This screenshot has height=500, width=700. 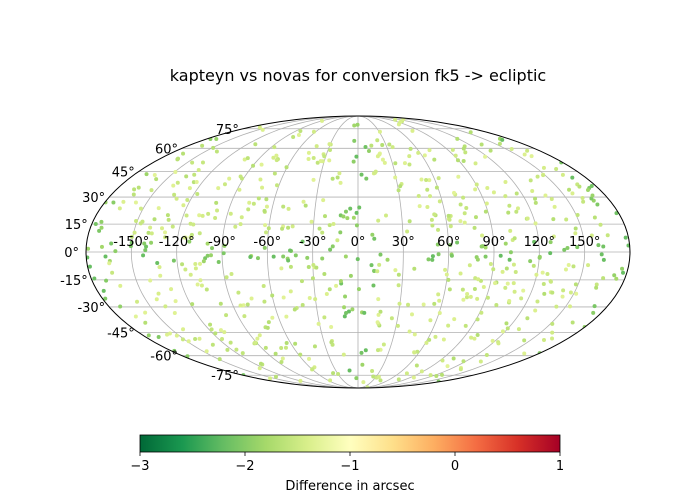 I want to click on colorbar-tick-label: 1, so click(x=560, y=466).